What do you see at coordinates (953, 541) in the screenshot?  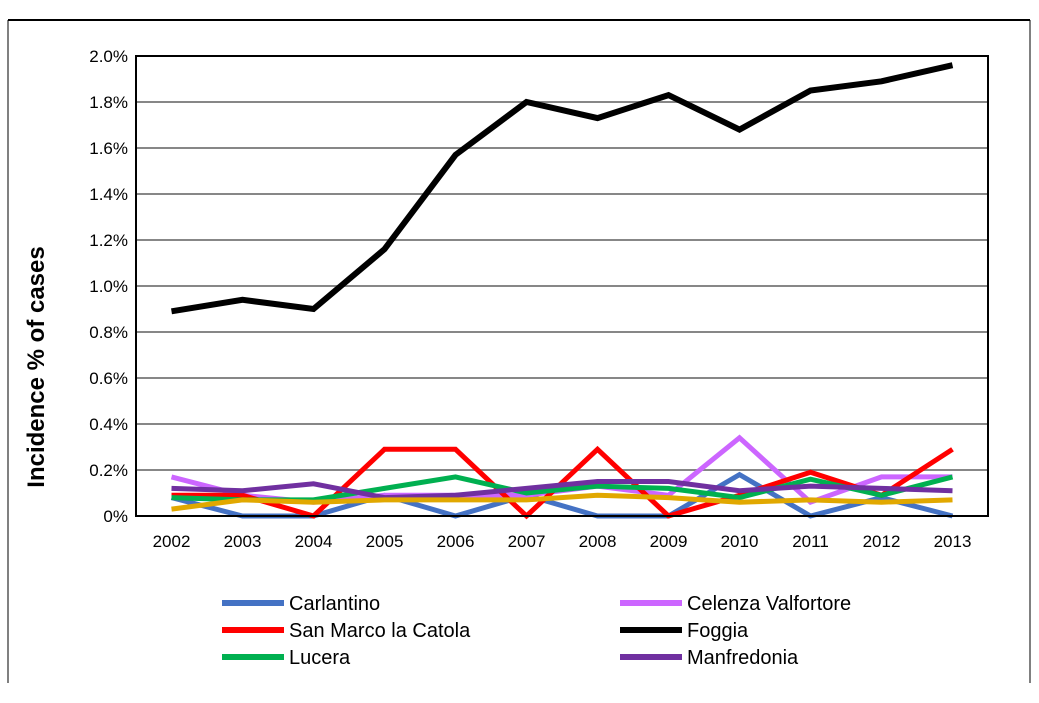 I see `x-tick-label: 2013` at bounding box center [953, 541].